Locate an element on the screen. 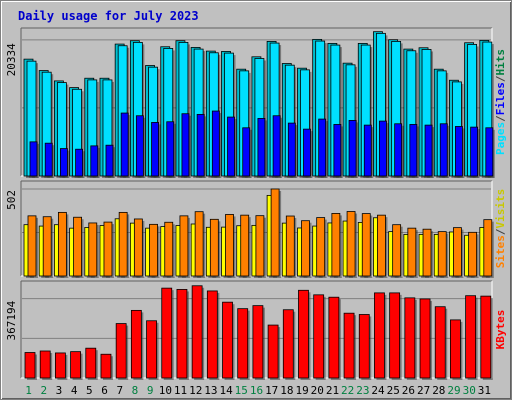  x-tick-label-19: 19 is located at coordinates (301, 390).